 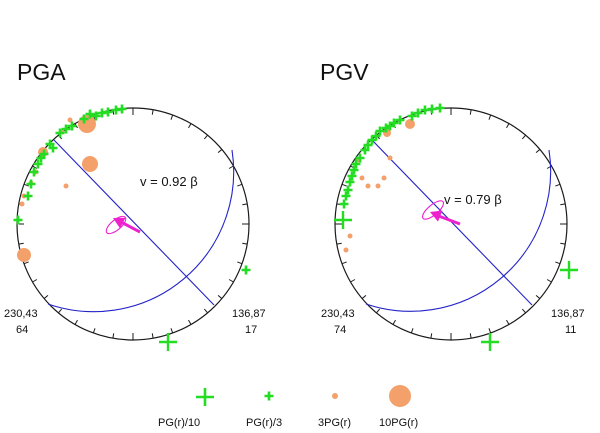 What do you see at coordinates (568, 314) in the screenshot?
I see `pgv-right-azimuth-label: 136,87` at bounding box center [568, 314].